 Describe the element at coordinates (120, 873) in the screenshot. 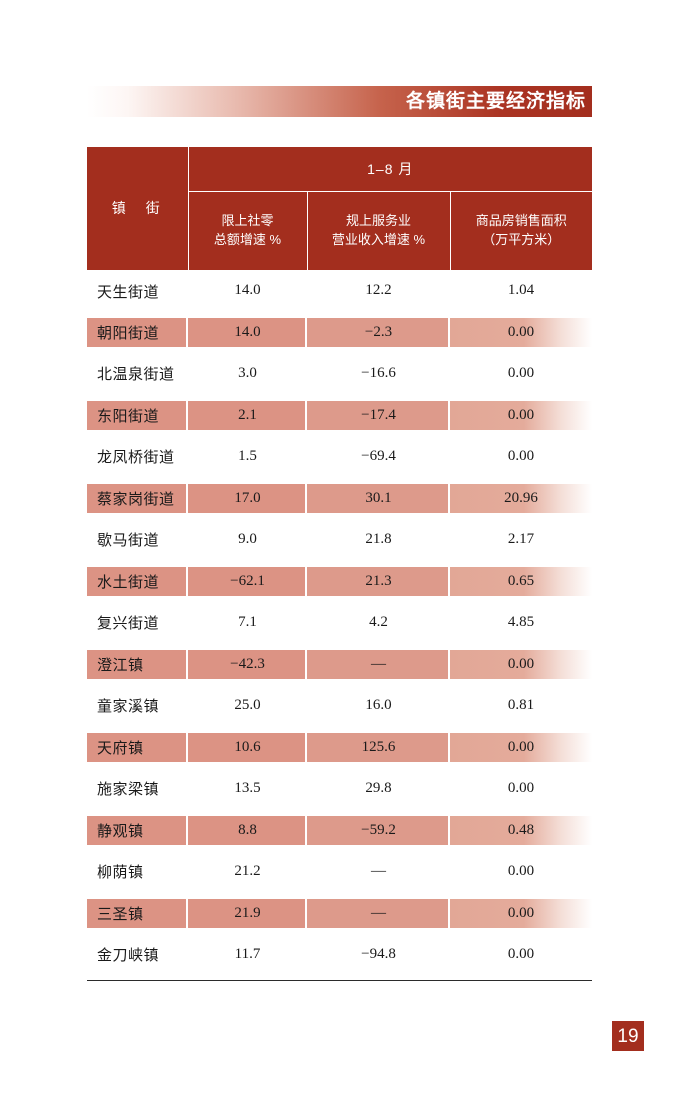

I see `cell-town-name: 柳荫镇` at that location.